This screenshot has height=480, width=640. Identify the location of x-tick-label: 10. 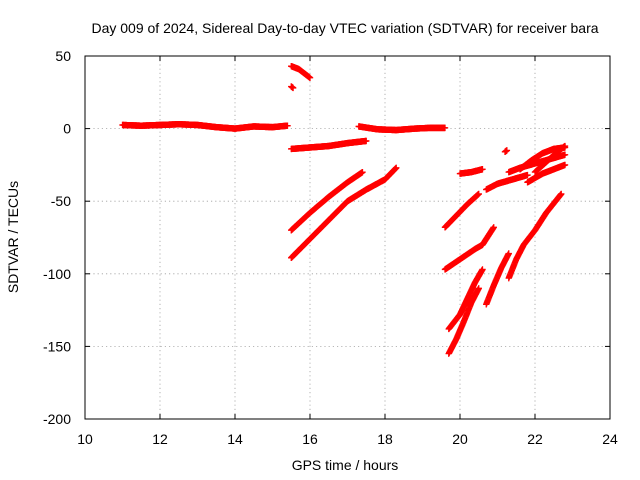
(85, 439).